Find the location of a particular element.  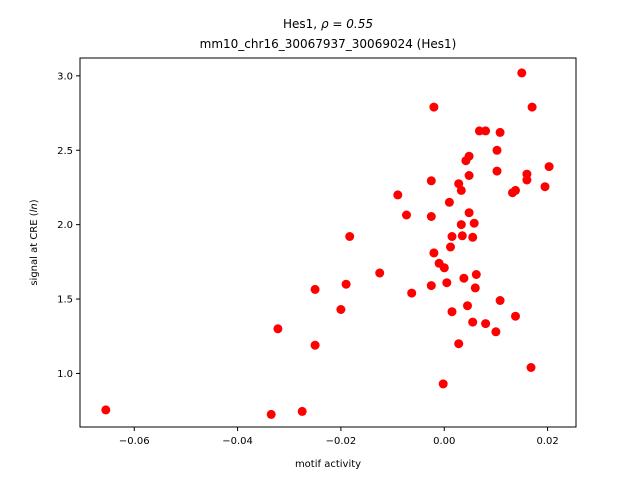

y-axis-label-ln: ln is located at coordinates (34, 207).